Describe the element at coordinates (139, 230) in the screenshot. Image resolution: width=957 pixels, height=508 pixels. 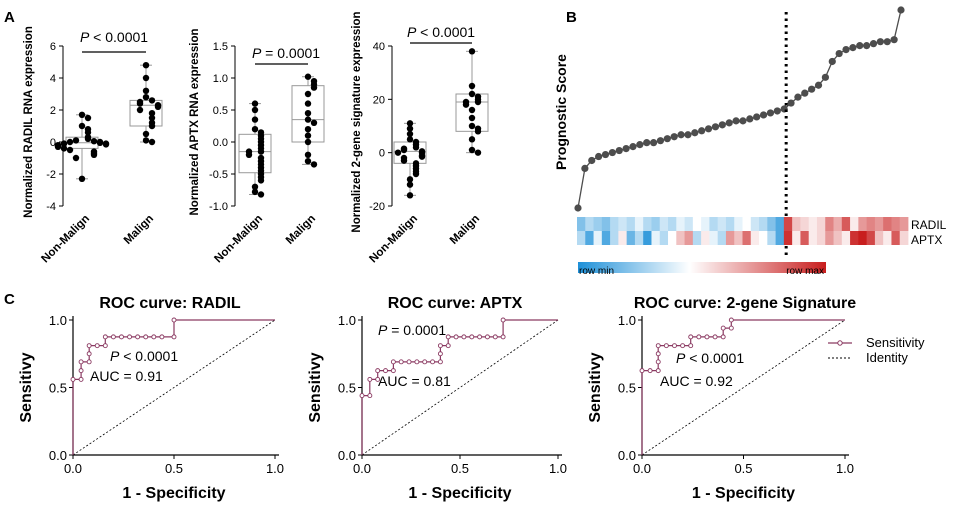
I see `boxplot-radil-category-malign: Malign` at that location.